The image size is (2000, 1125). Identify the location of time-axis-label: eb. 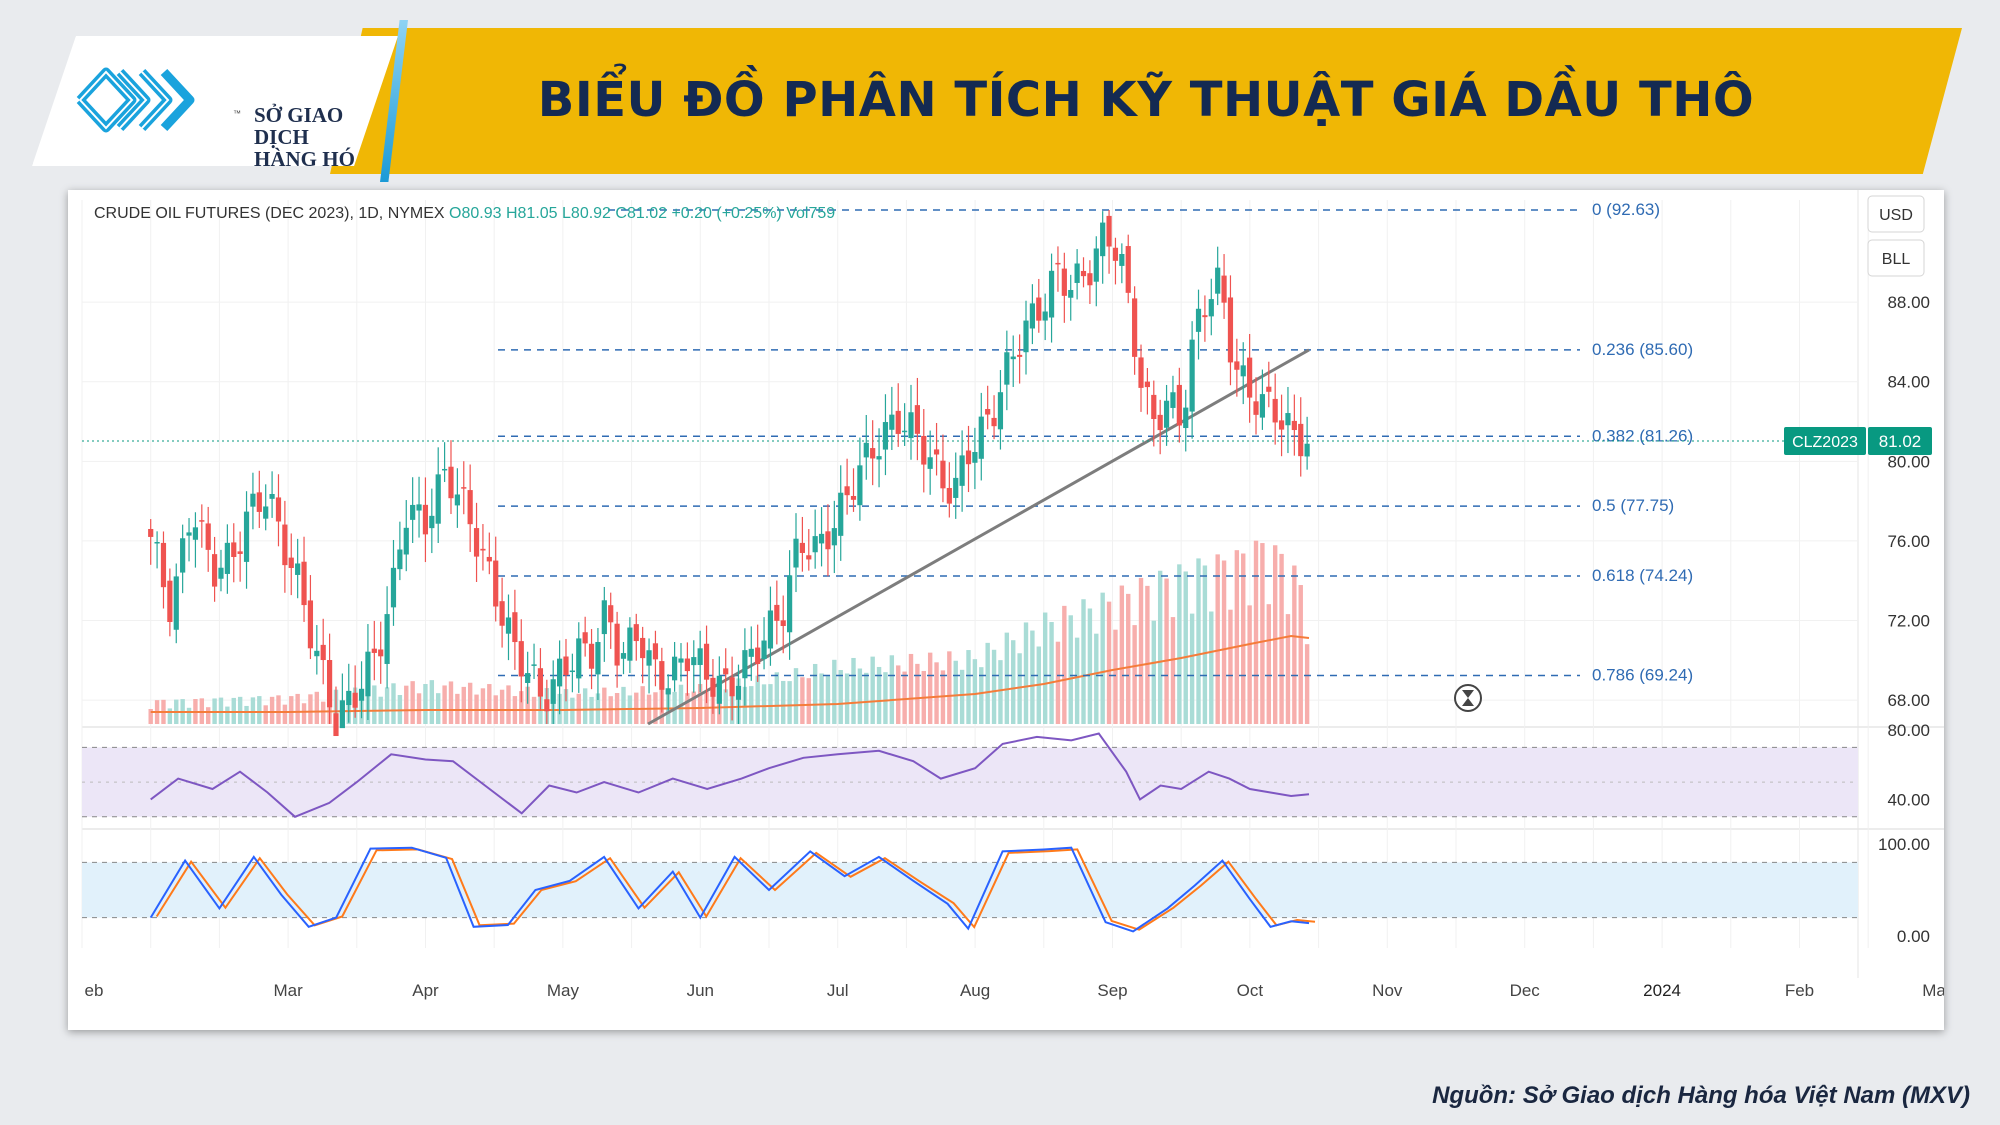
(94, 990).